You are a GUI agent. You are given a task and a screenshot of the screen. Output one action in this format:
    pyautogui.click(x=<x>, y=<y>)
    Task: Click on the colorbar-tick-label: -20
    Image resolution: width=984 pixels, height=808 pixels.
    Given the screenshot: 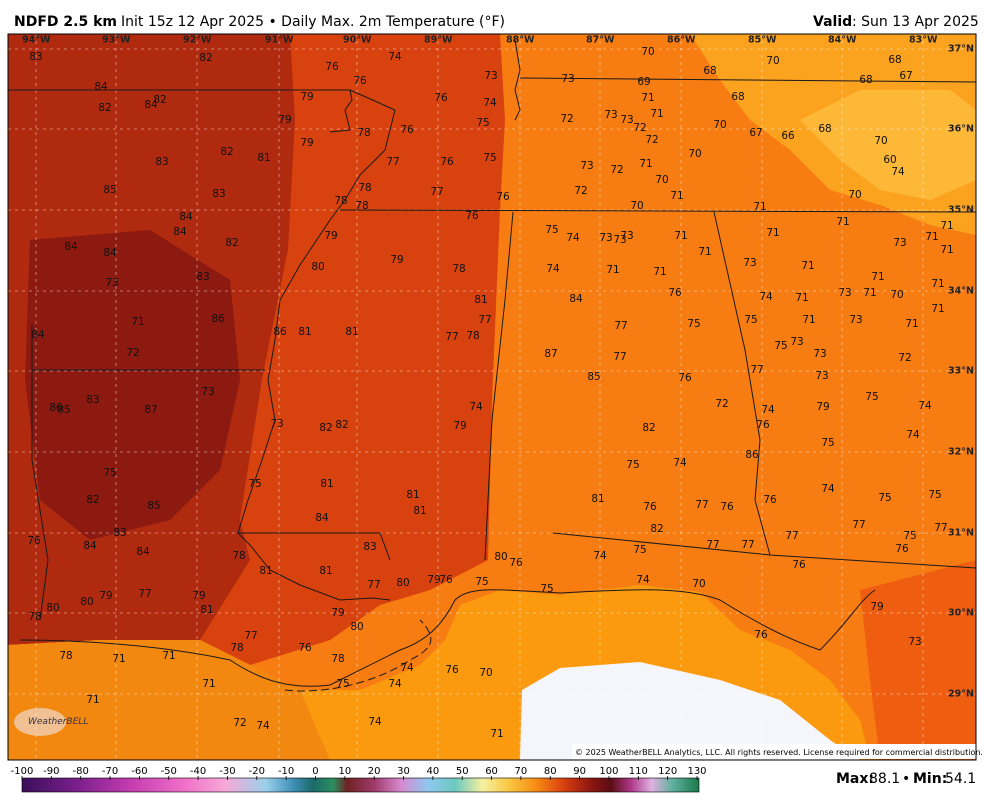 What is the action you would take?
    pyautogui.click(x=257, y=771)
    